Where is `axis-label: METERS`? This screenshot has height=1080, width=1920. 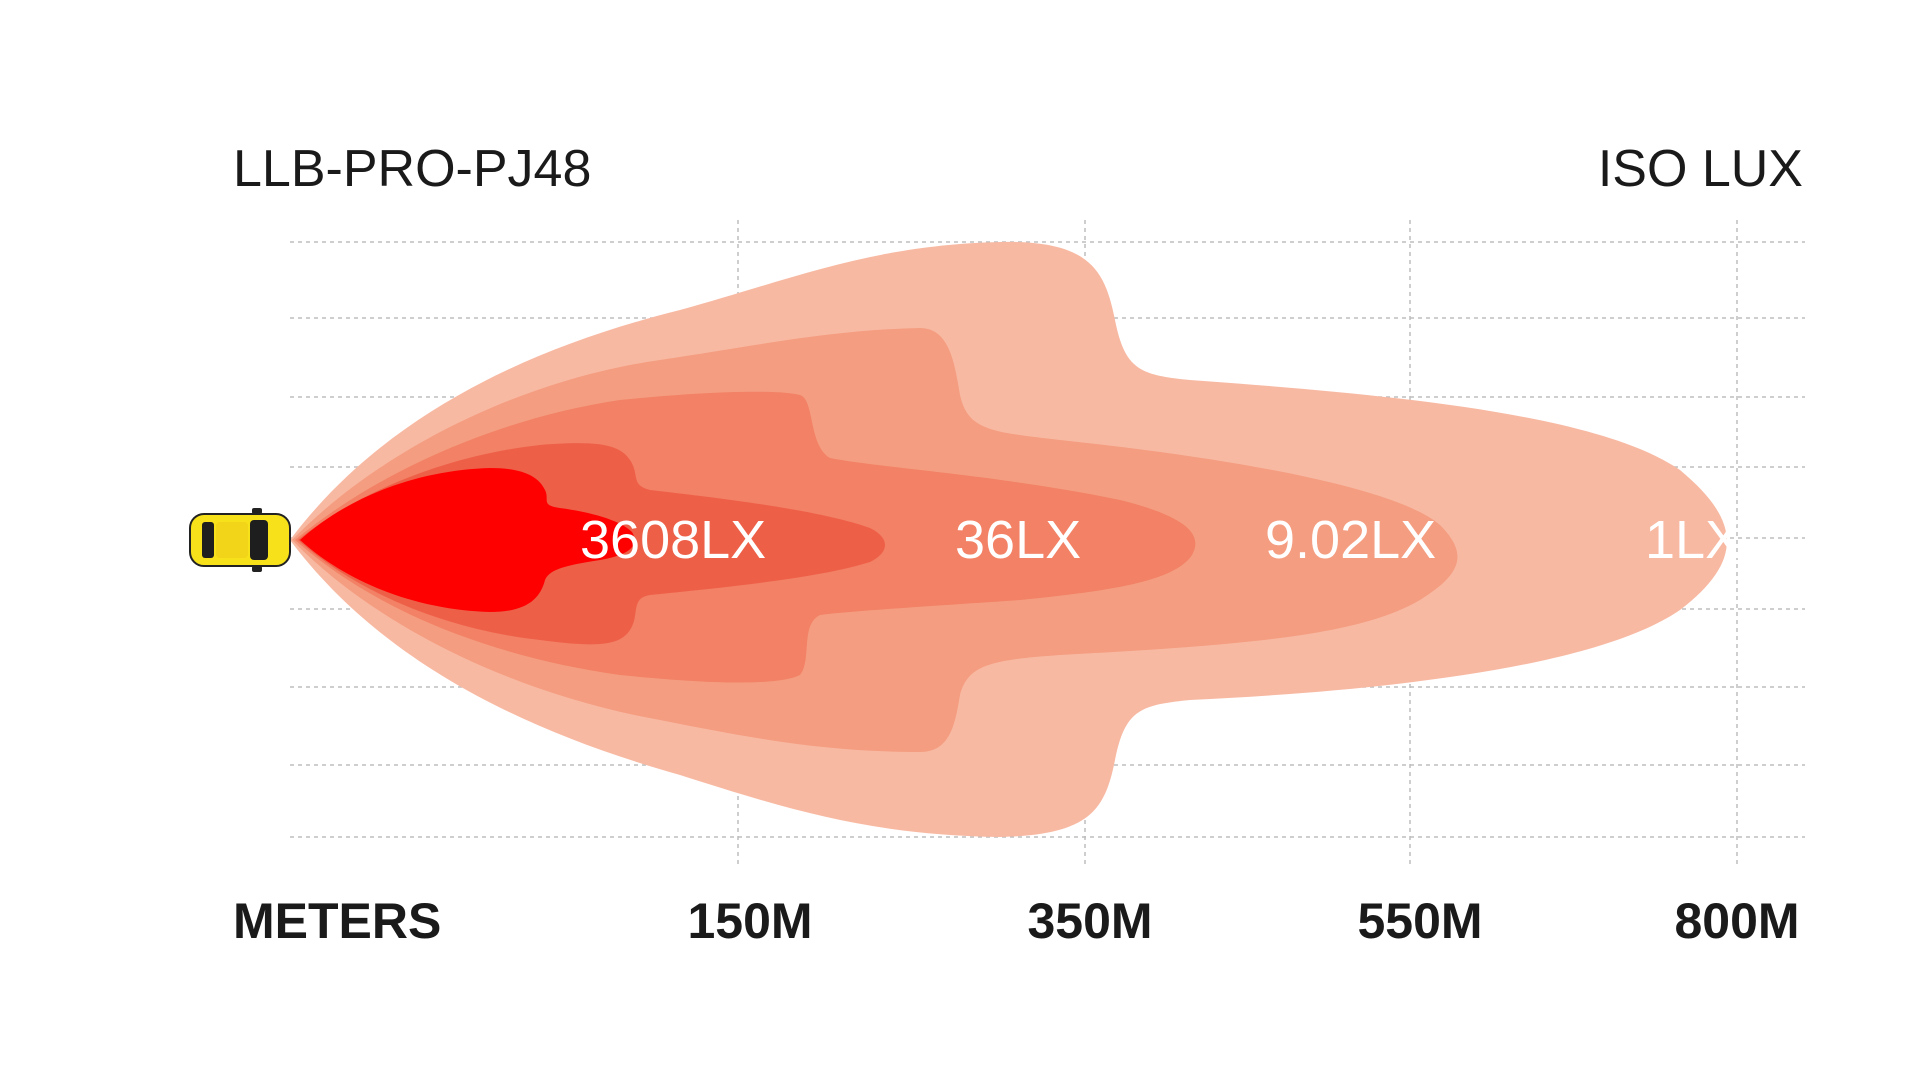
axis-label: METERS is located at coordinates (337, 921).